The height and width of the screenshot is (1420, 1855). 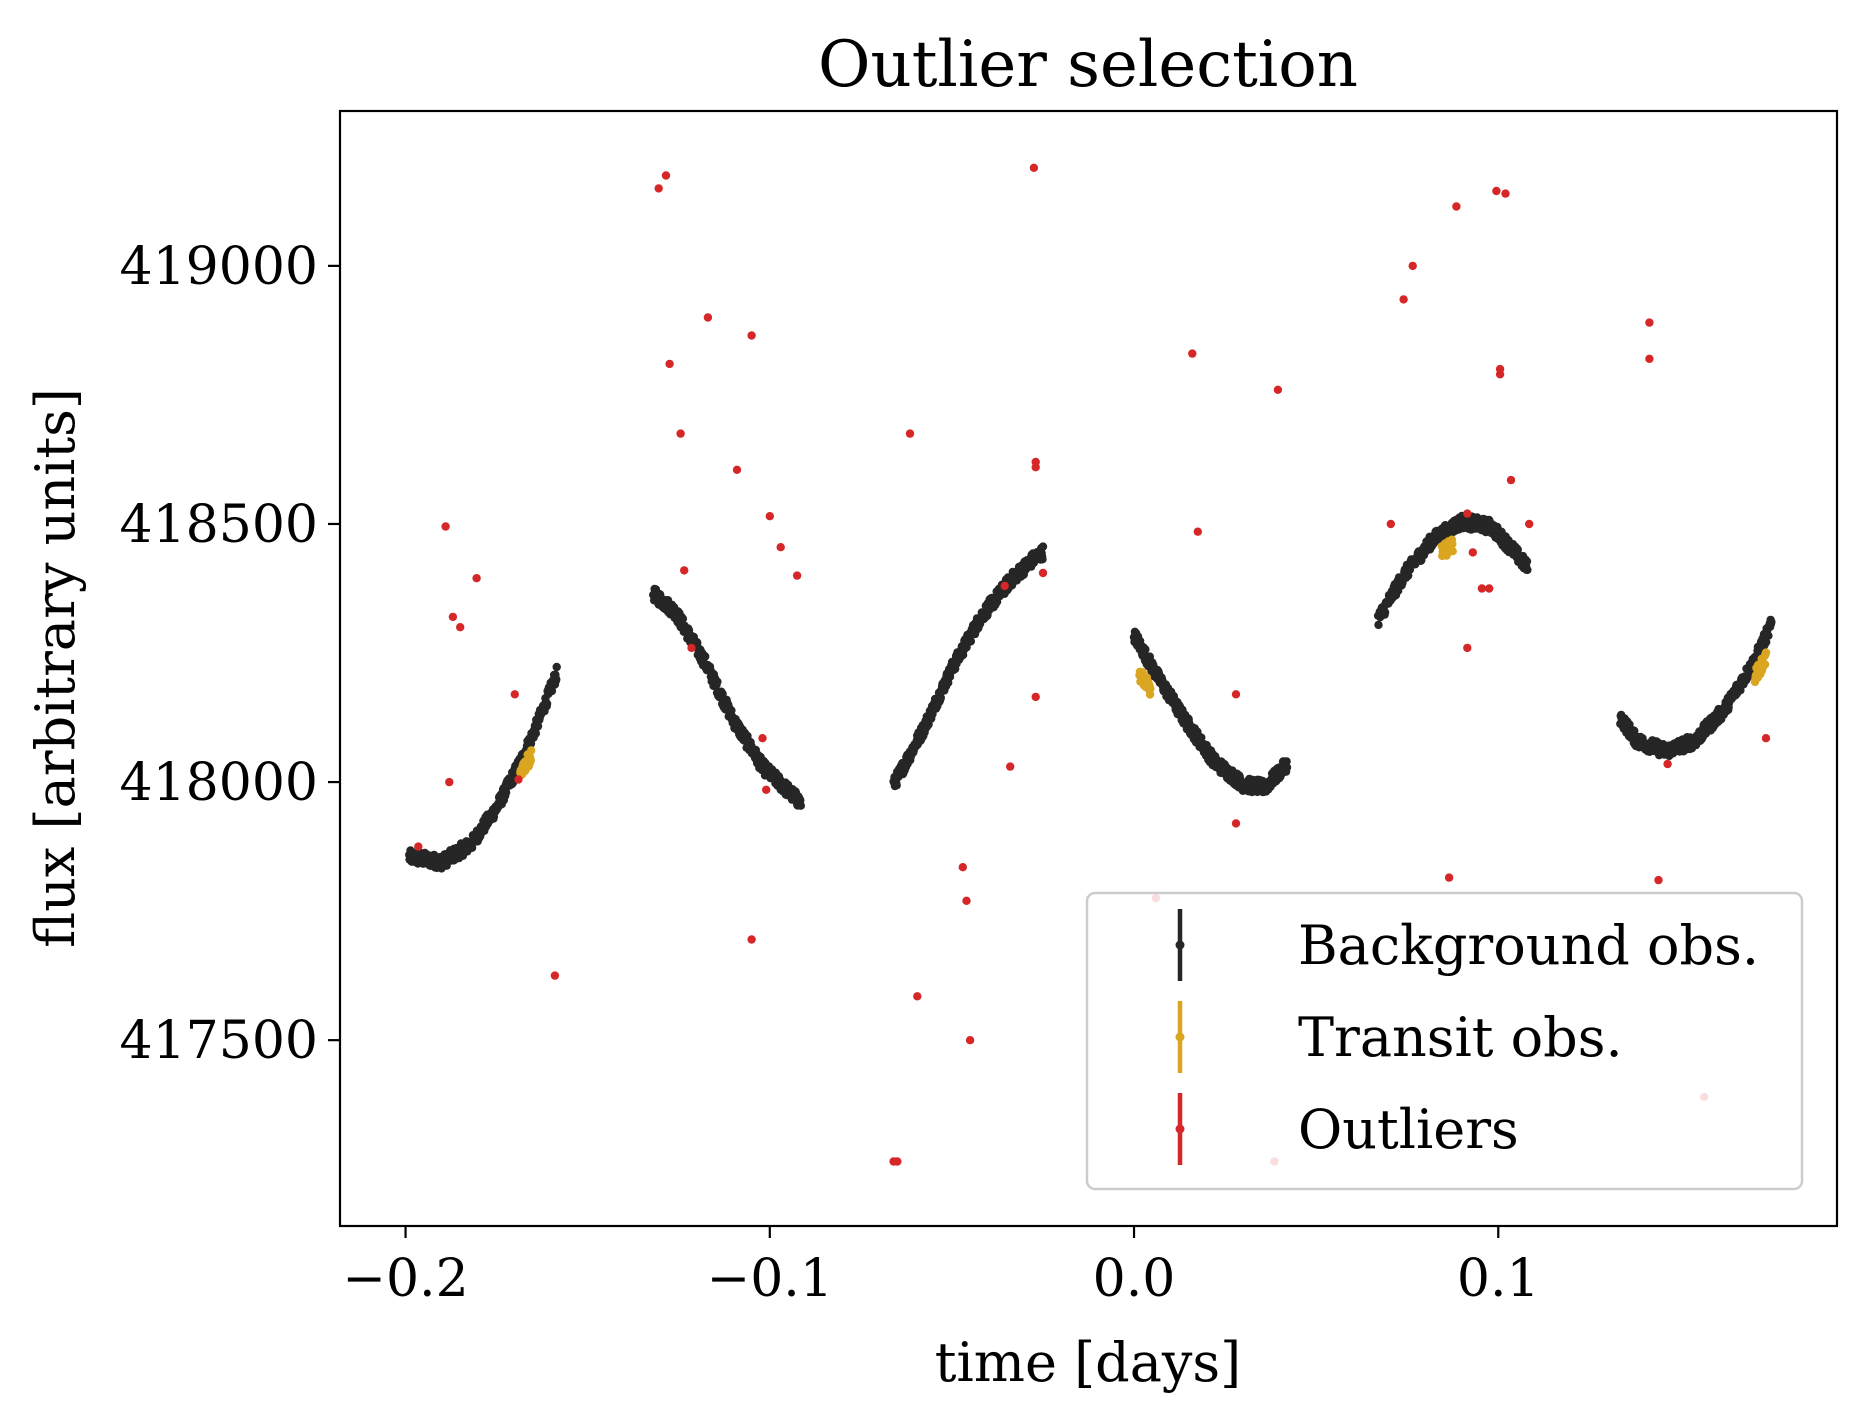 What do you see at coordinates (1088, 65) in the screenshot?
I see `chart-title: Outlier selection` at bounding box center [1088, 65].